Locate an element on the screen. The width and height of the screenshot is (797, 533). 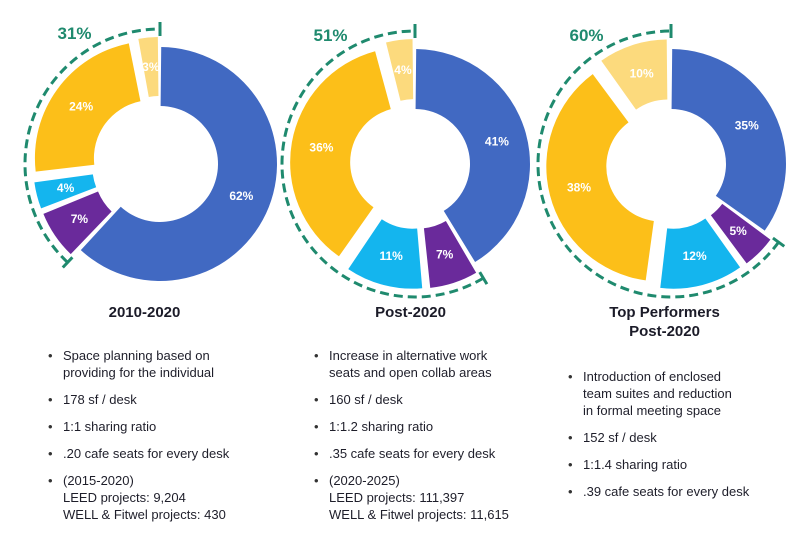
chart-title: Top Performers is located at coordinates (664, 312).